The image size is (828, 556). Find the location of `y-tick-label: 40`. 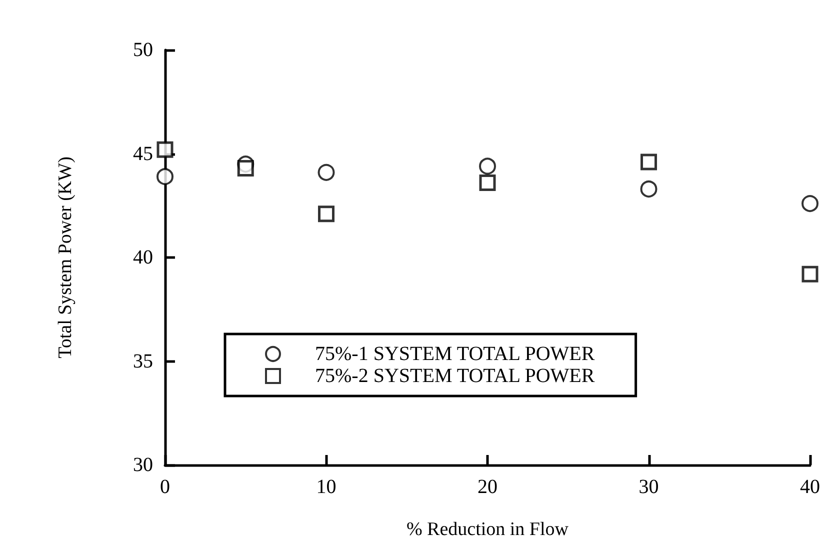

y-tick-label: 40 is located at coordinates (143, 257).